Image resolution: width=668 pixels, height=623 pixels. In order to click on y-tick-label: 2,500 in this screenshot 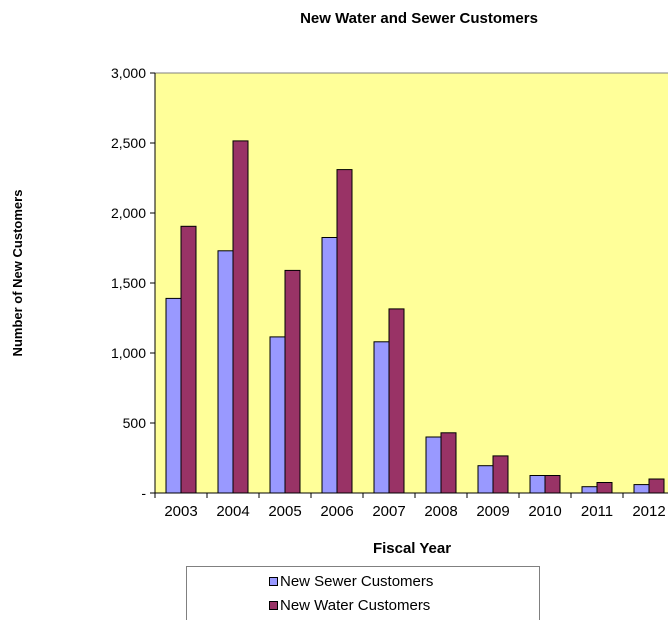, I will do `click(128, 143)`.